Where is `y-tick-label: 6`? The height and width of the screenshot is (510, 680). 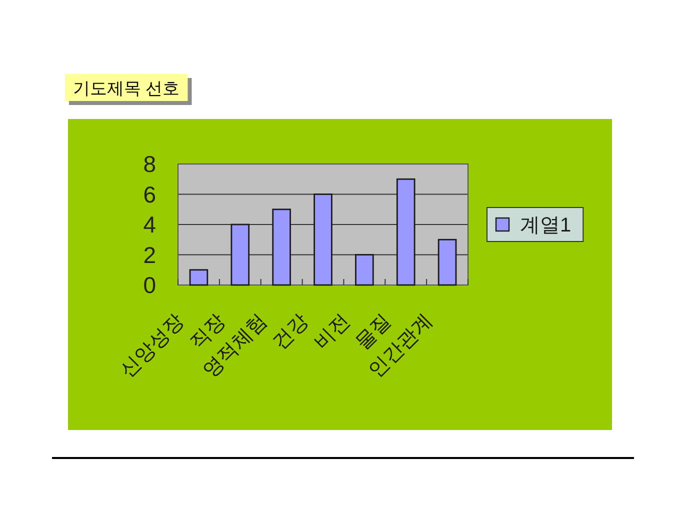 y-tick-label: 6 is located at coordinates (149, 194).